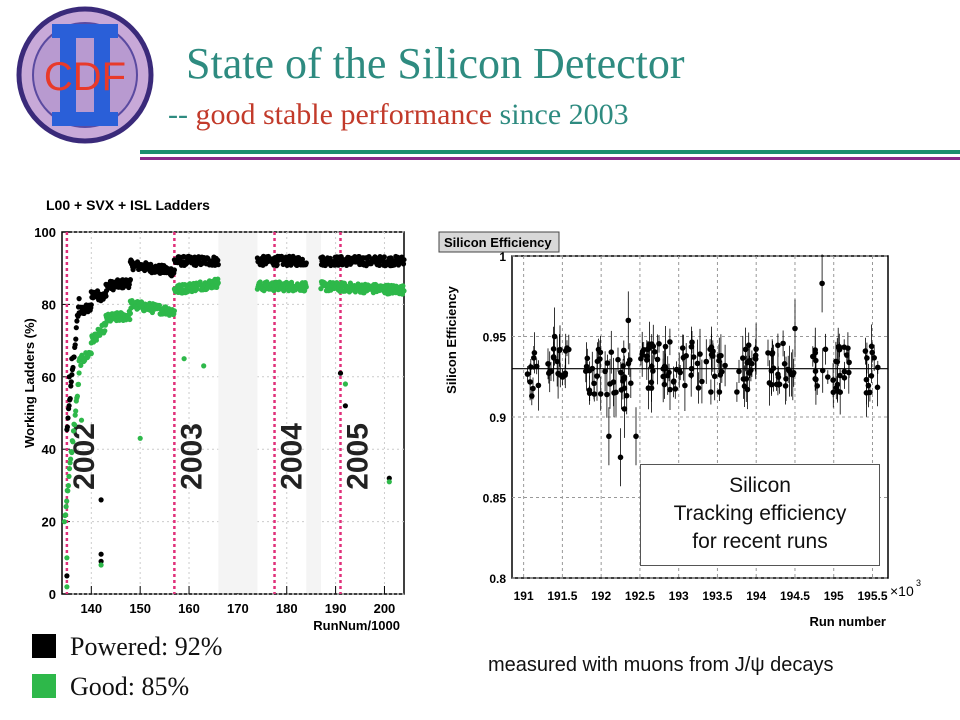 This screenshot has height=720, width=960. What do you see at coordinates (834, 596) in the screenshot?
I see `x-tick-label: 195` at bounding box center [834, 596].